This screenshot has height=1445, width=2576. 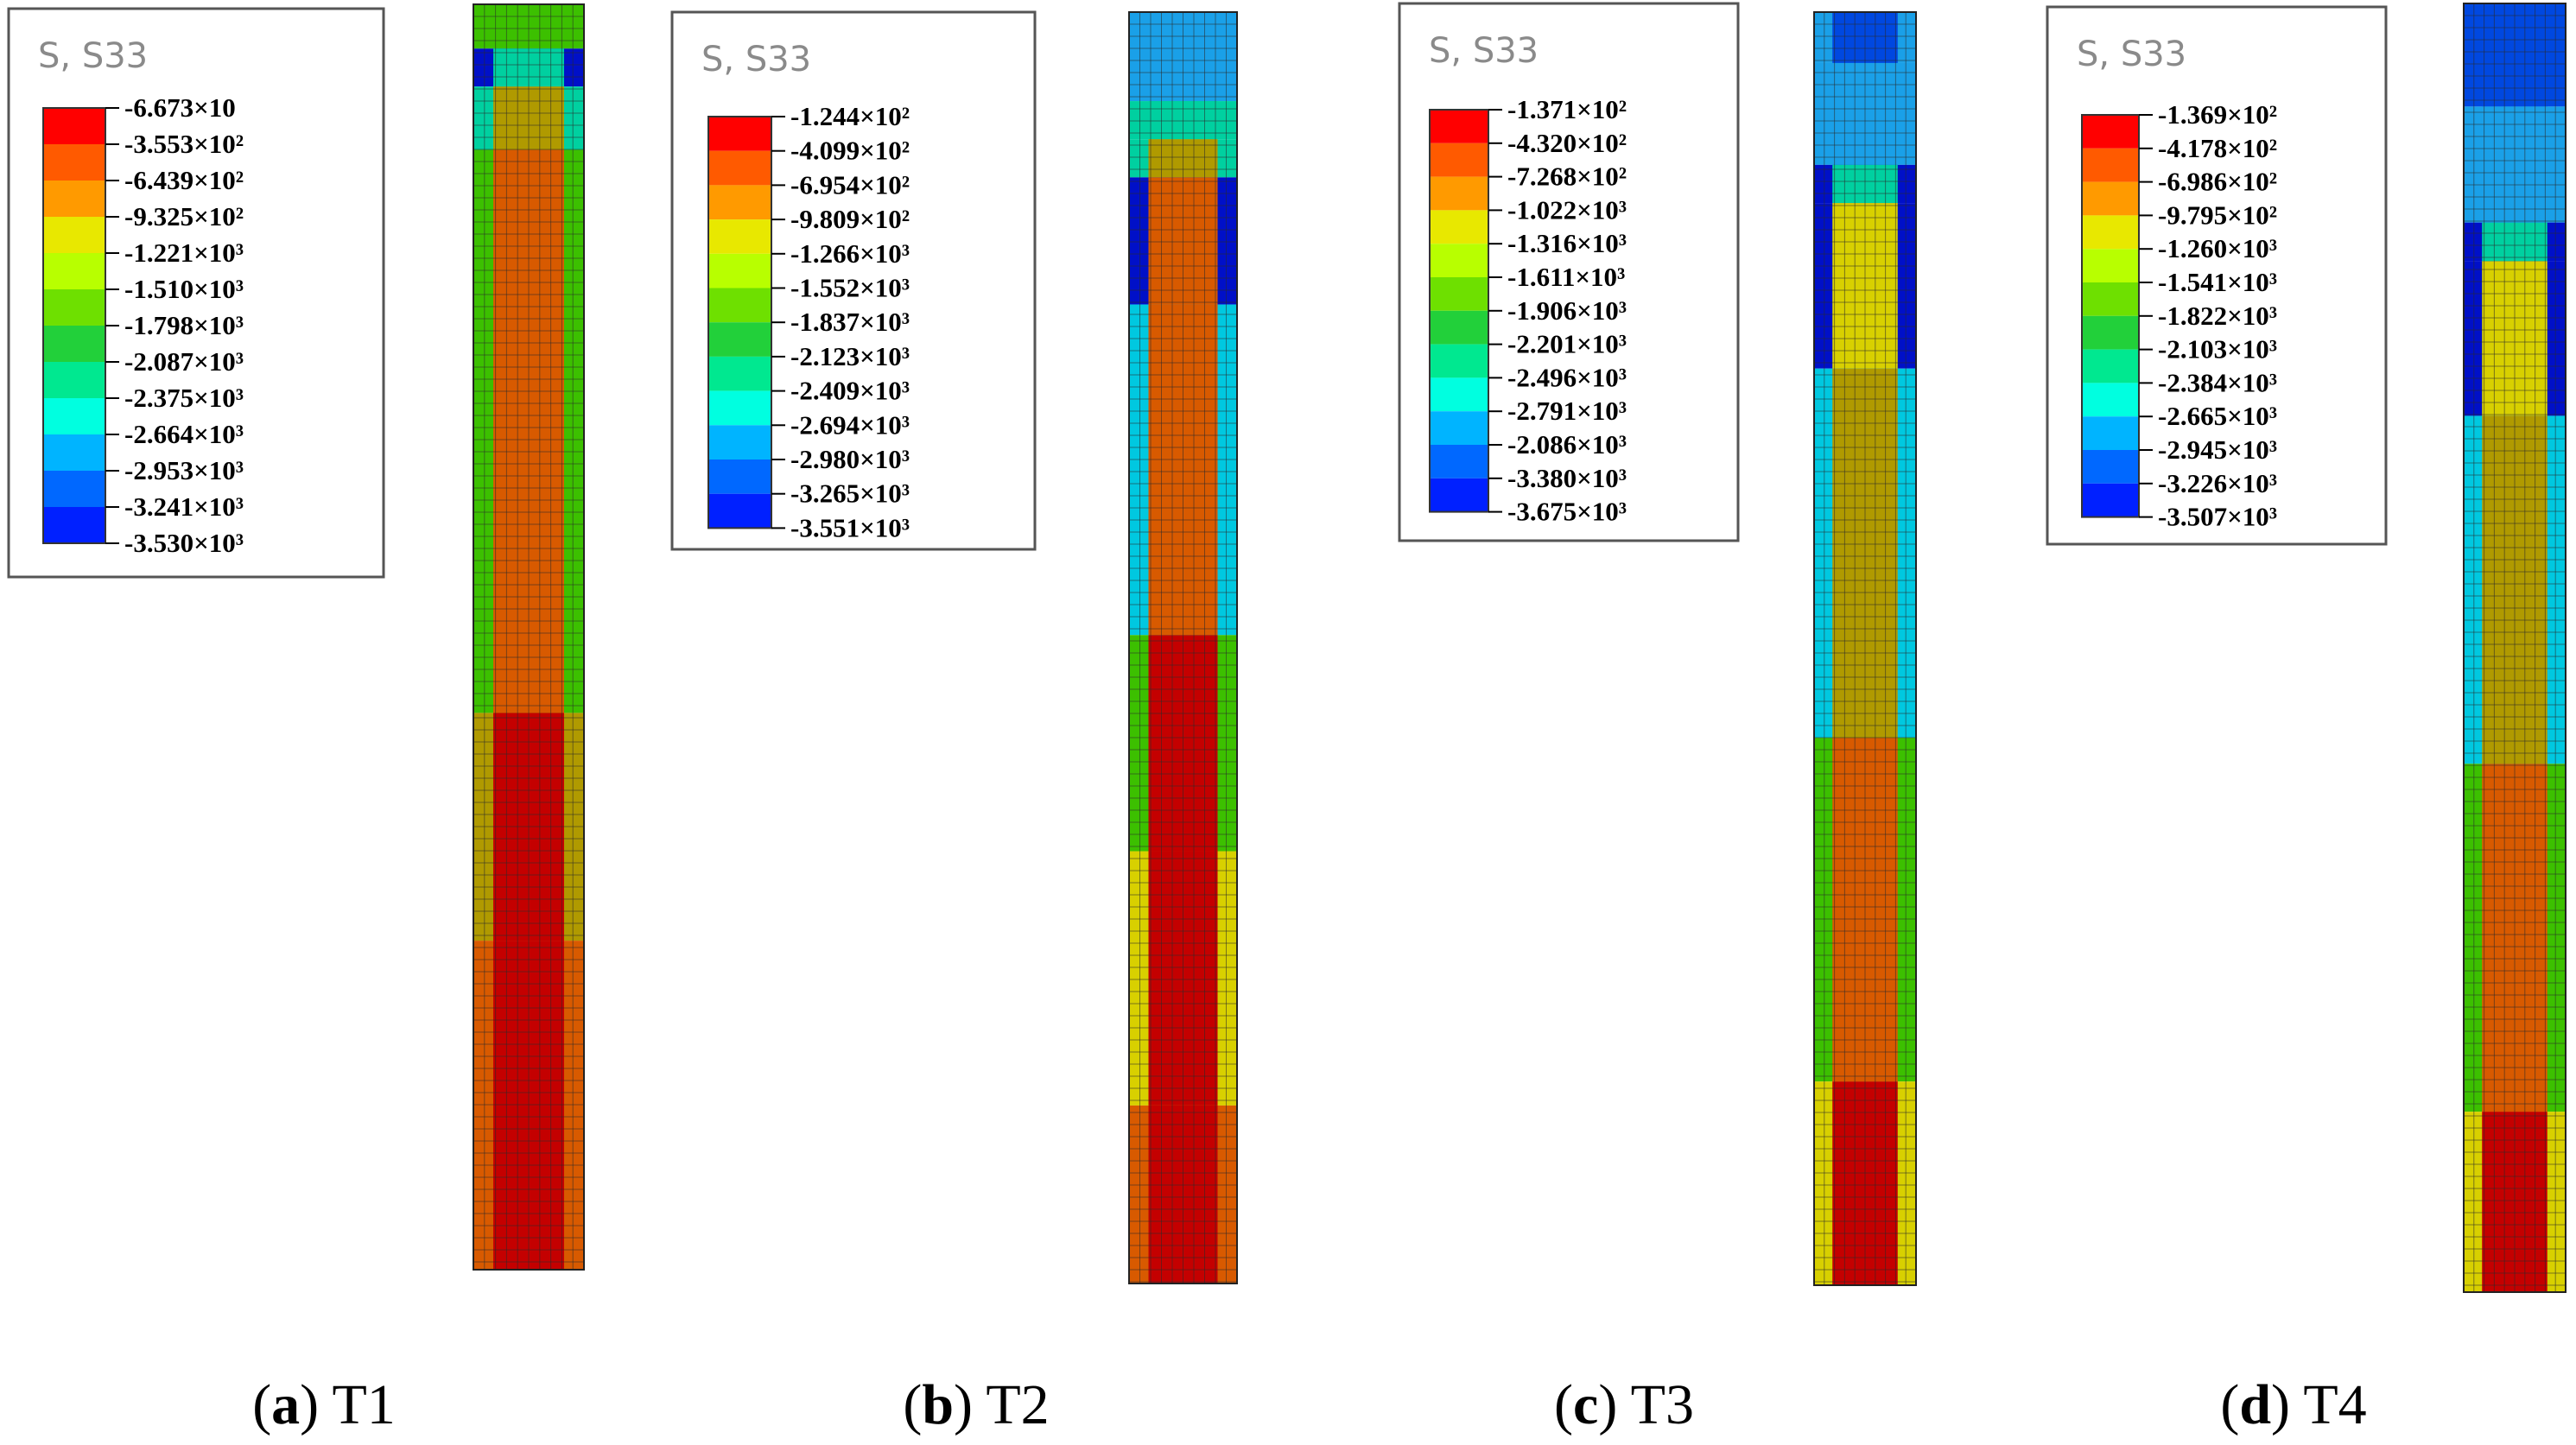 What do you see at coordinates (1567, 478) in the screenshot?
I see `legend-value: -3.380×10³` at bounding box center [1567, 478].